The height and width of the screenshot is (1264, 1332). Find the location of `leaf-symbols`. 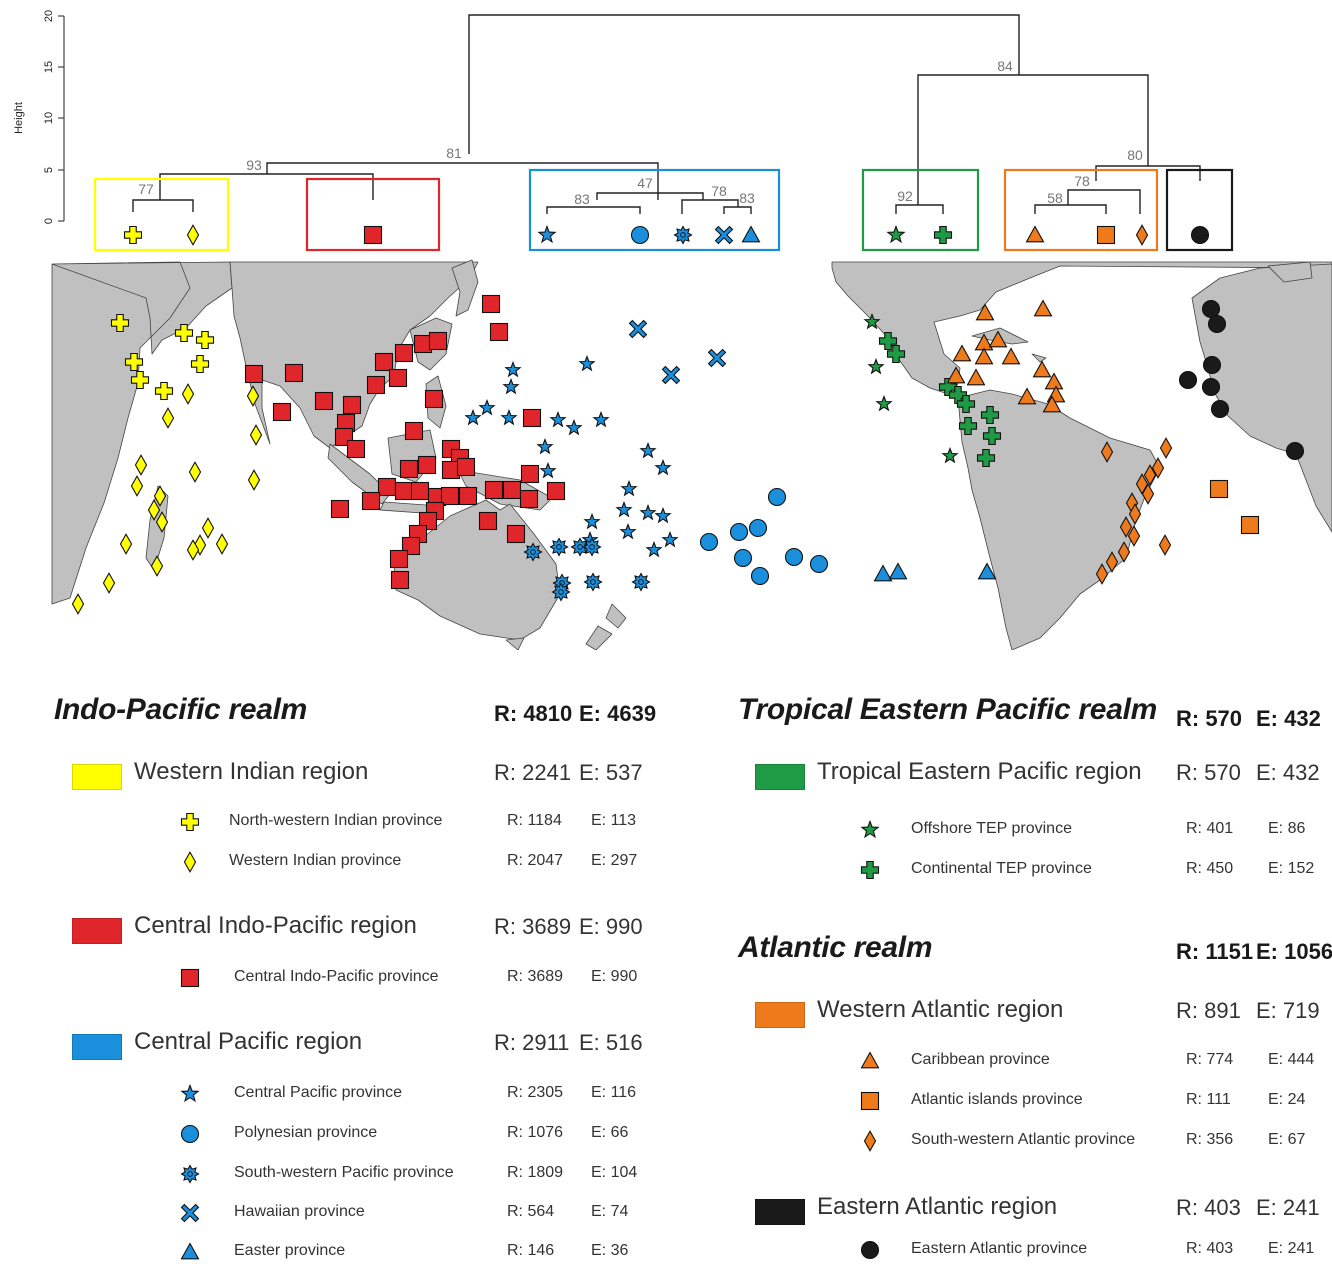

leaf-symbols is located at coordinates (666, 235).